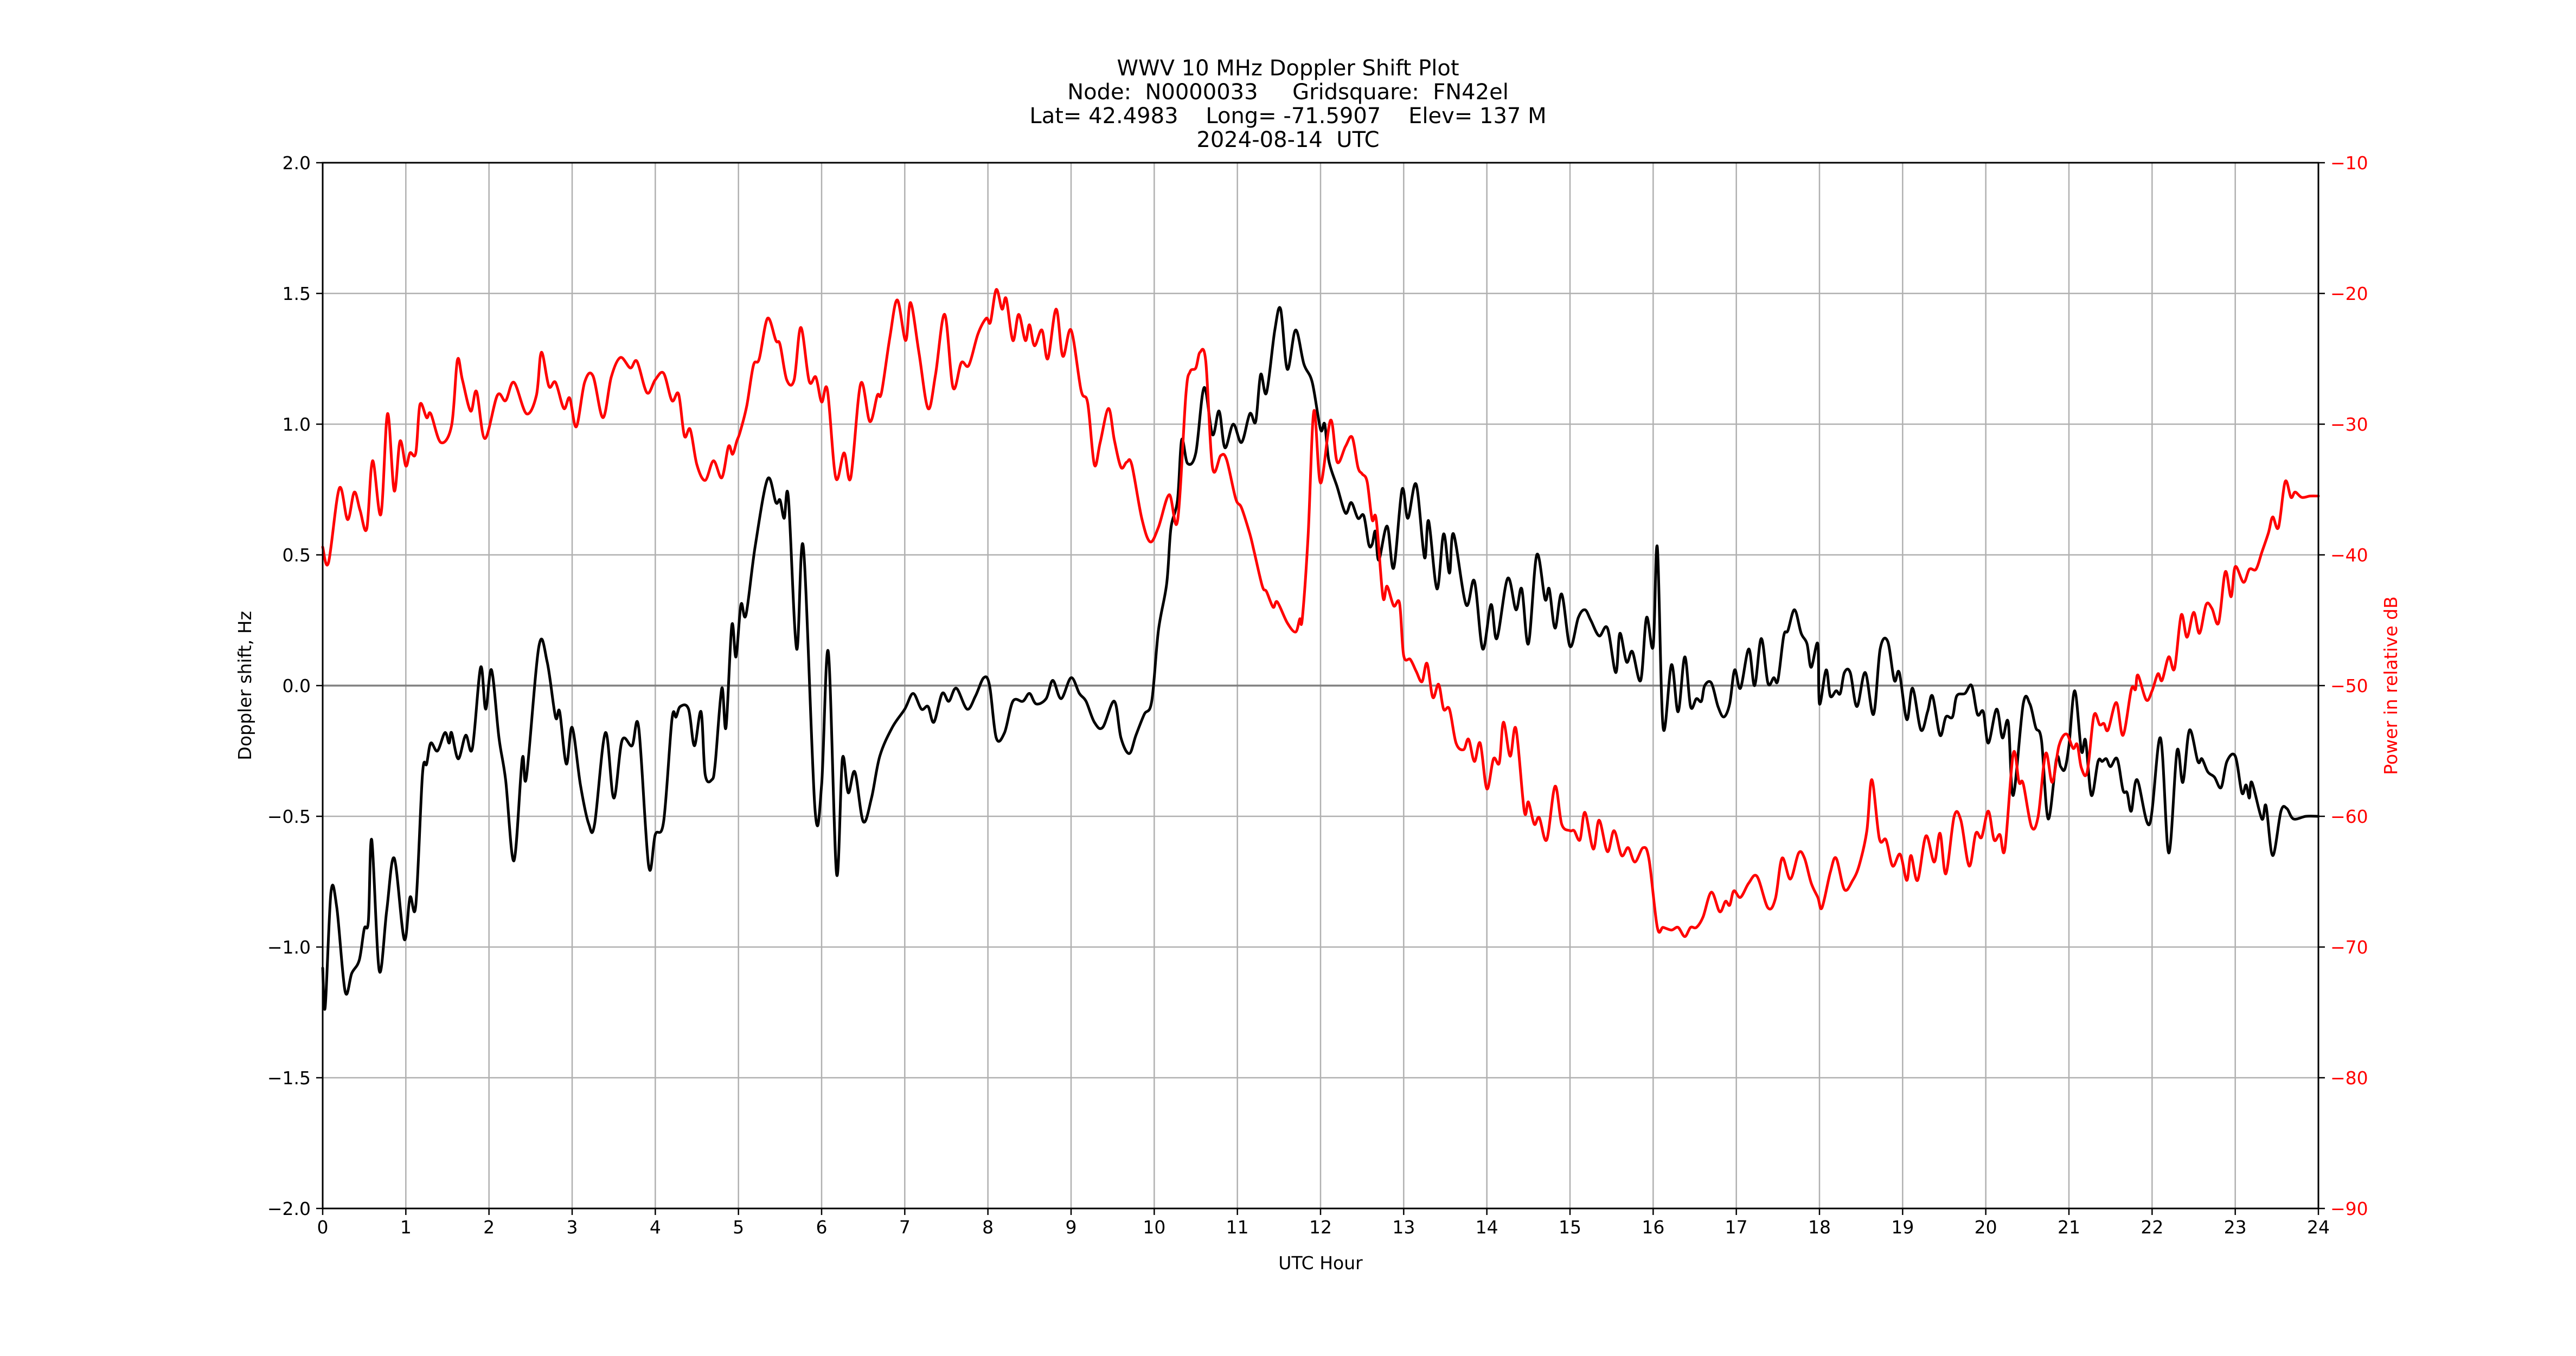 The height and width of the screenshot is (1356, 2576). What do you see at coordinates (2235, 1227) in the screenshot?
I see `x-tick-label: 23` at bounding box center [2235, 1227].